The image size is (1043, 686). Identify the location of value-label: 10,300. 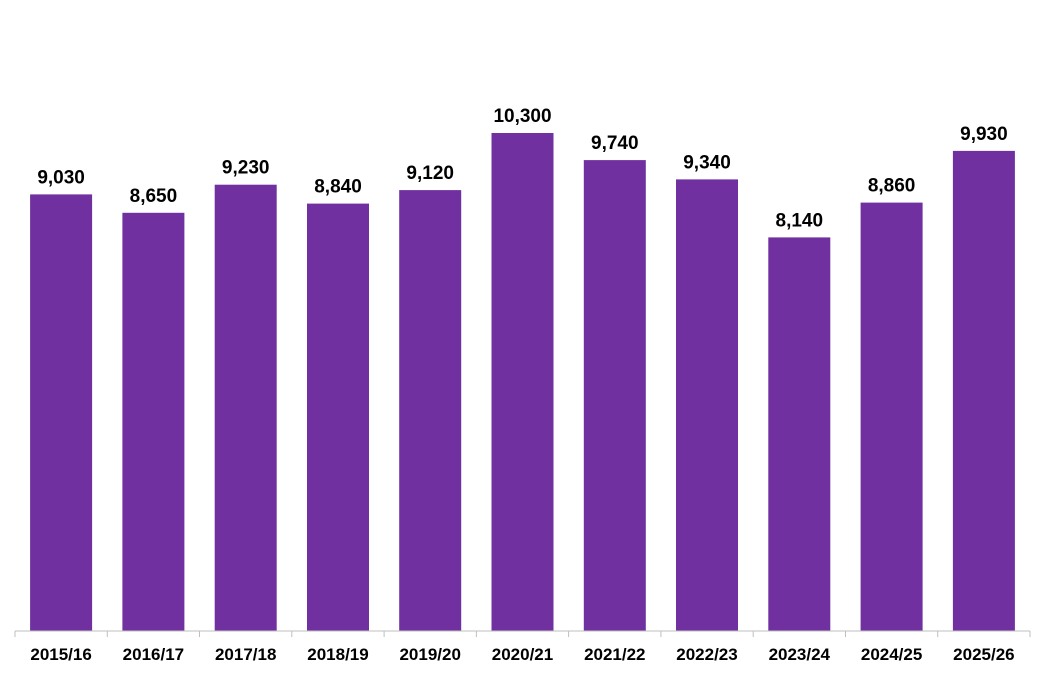
(522, 116).